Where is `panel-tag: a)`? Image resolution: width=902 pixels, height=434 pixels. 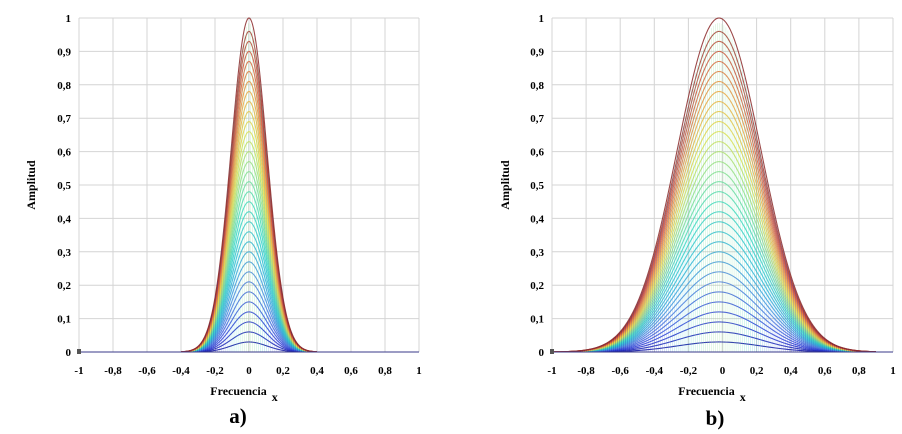
panel-tag: a) is located at coordinates (238, 416).